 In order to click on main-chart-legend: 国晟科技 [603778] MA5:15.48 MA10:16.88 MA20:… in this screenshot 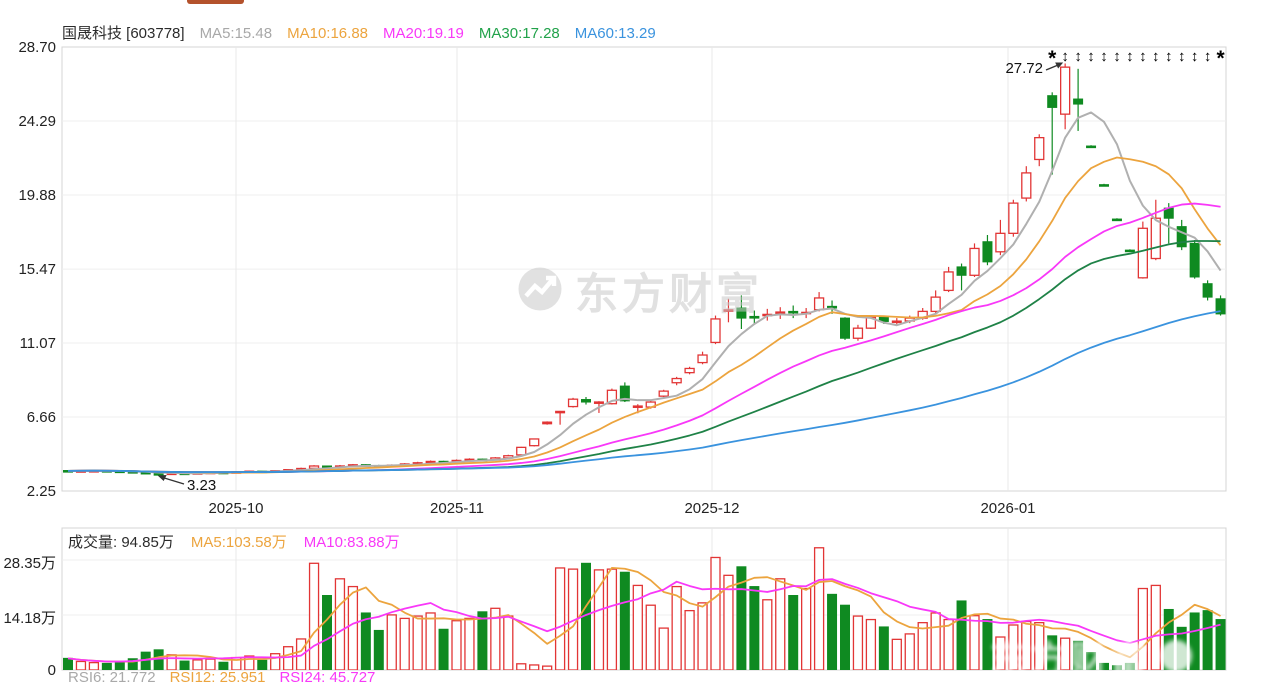, I will do `click(359, 32)`.